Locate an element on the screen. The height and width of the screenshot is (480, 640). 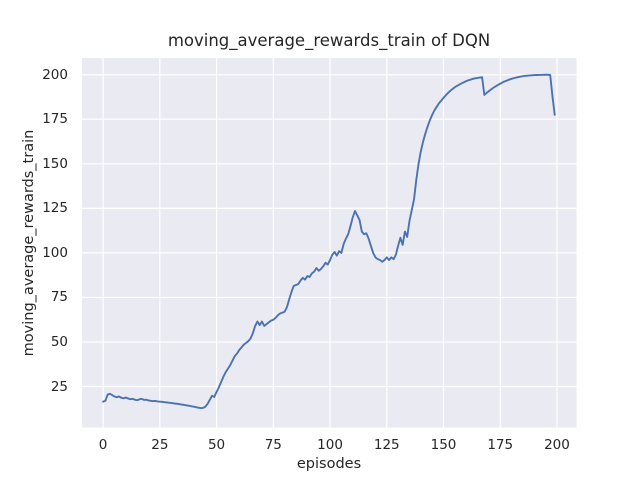
x-tick-label: 175 is located at coordinates (500, 445).